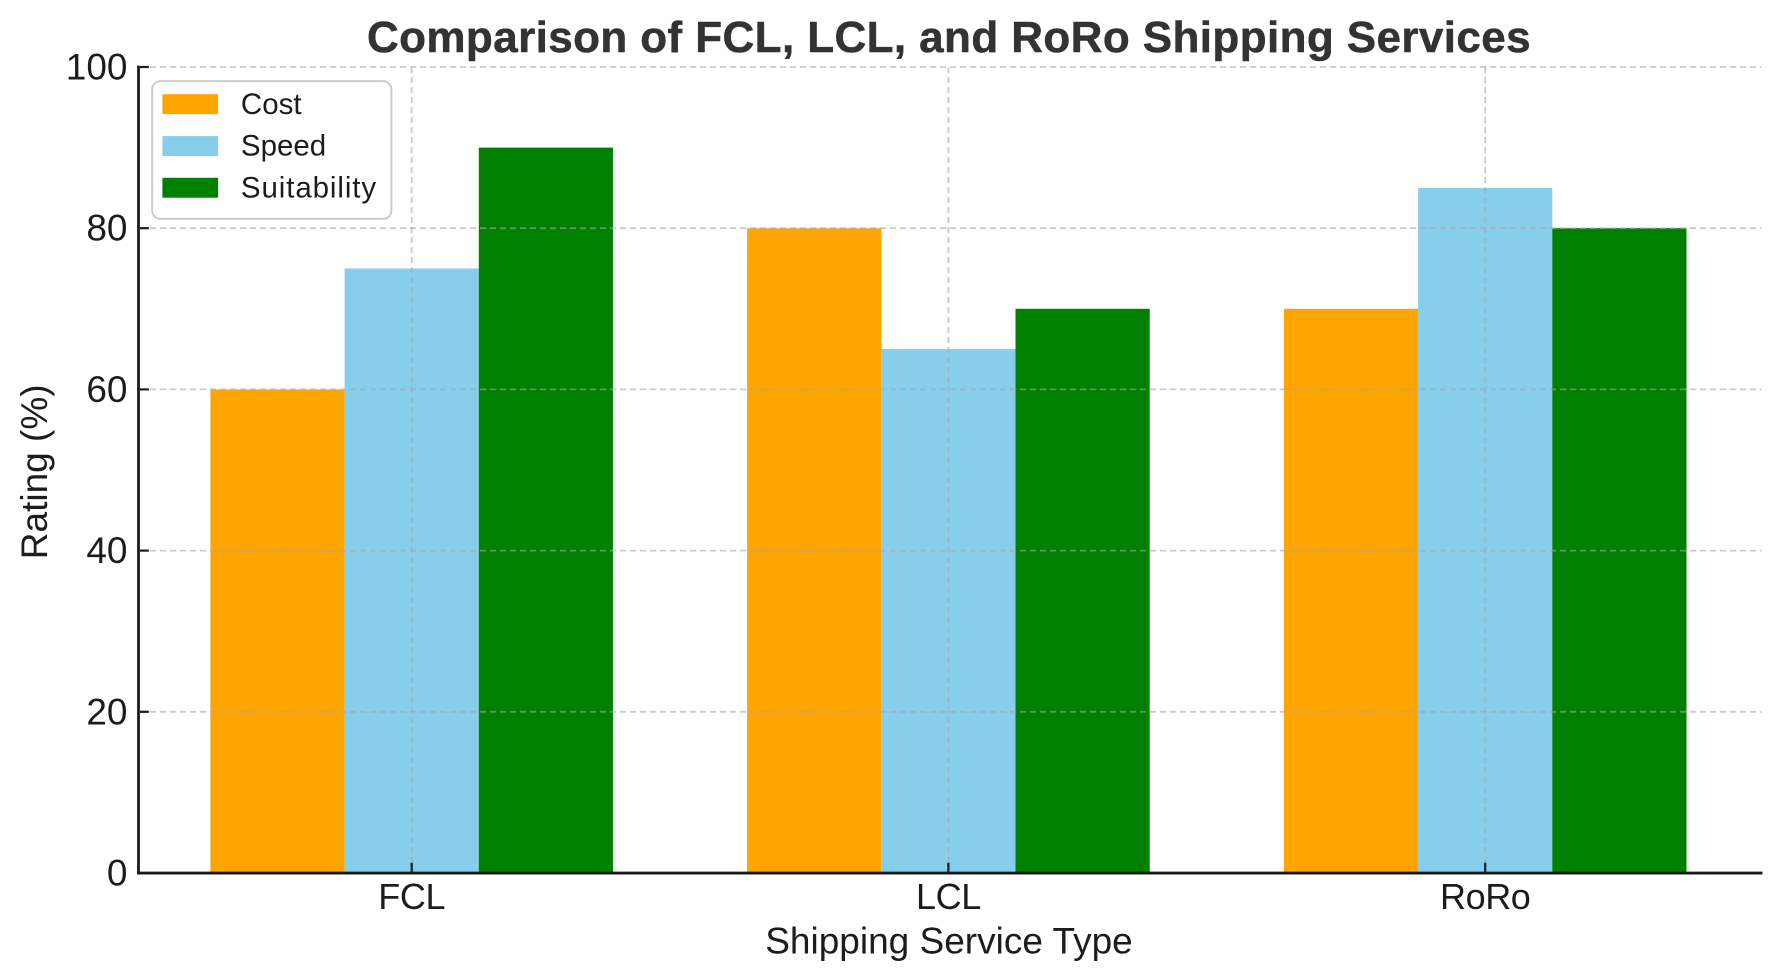  I want to click on svg-text: 80, so click(106, 228).